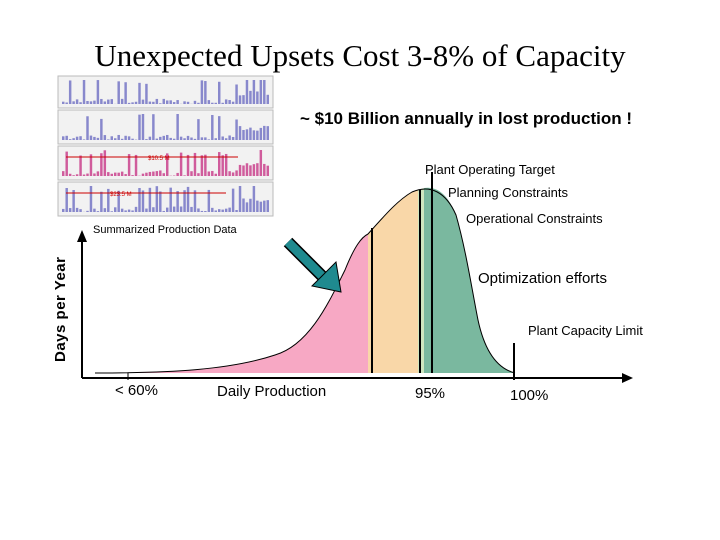 Image resolution: width=720 pixels, height=540 pixels. What do you see at coordinates (121, 195) in the screenshot?
I see `thumbnail-value-2: $23.5 M` at bounding box center [121, 195].